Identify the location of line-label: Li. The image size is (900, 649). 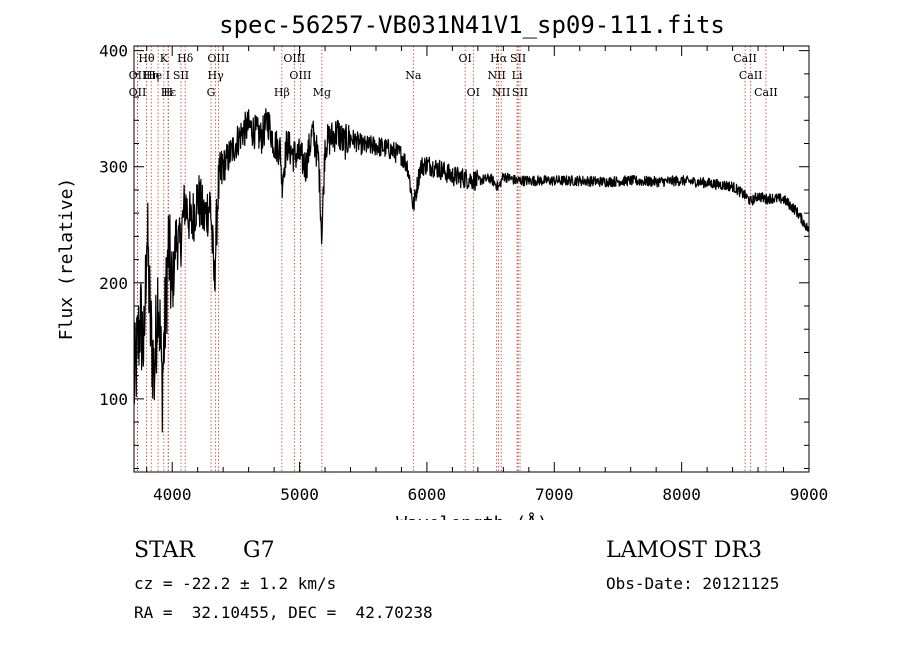
(517, 75).